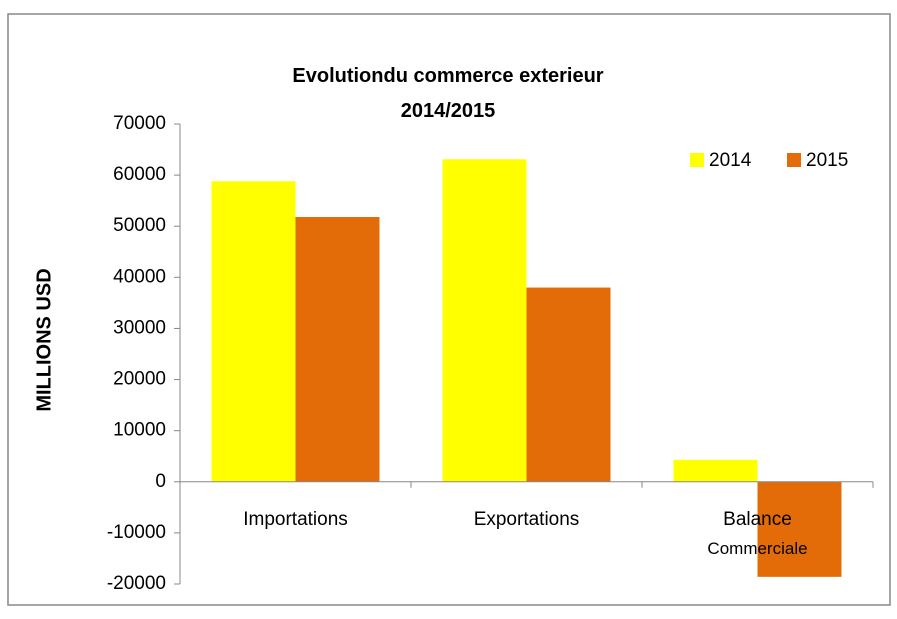  What do you see at coordinates (139, 174) in the screenshot?
I see `y-tick-label: 60000` at bounding box center [139, 174].